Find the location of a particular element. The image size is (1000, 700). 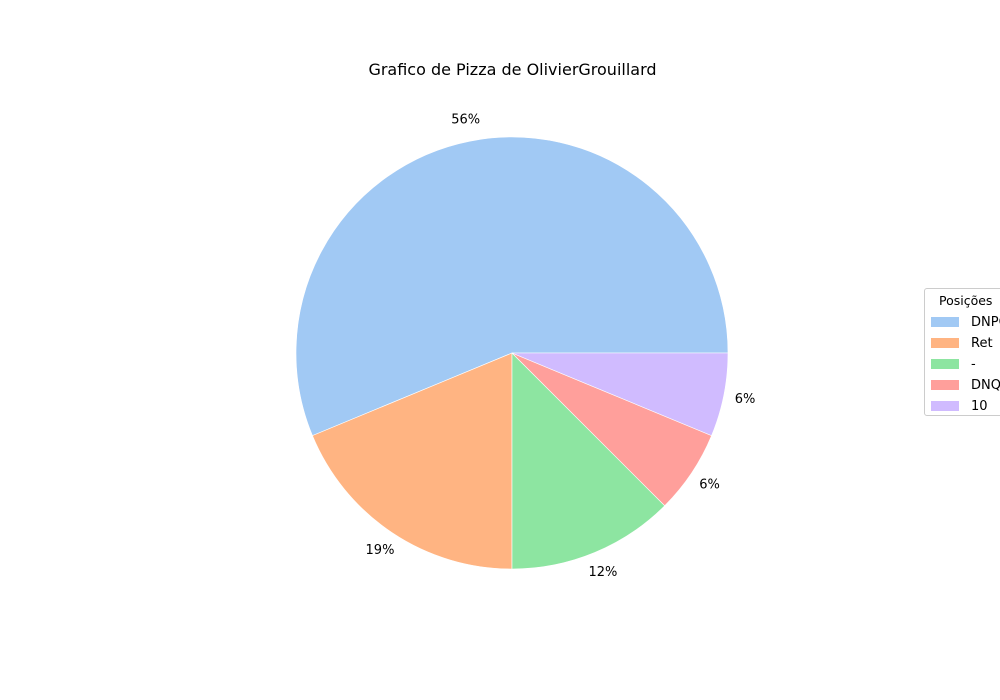

legend-label-4: 10 is located at coordinates (979, 406).